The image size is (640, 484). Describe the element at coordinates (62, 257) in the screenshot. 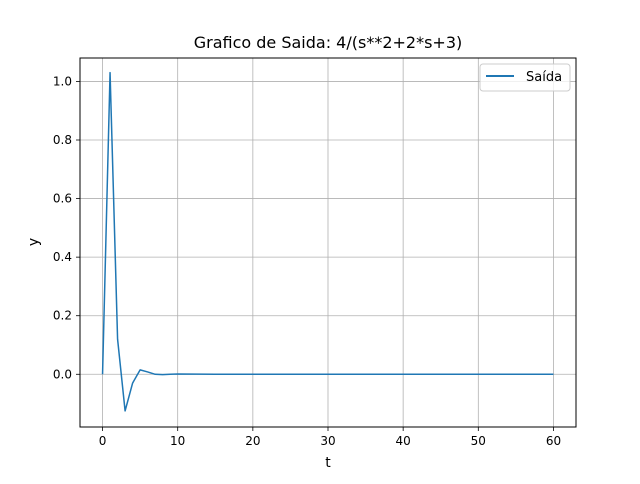

I see `y-tick-label: 0.4` at that location.